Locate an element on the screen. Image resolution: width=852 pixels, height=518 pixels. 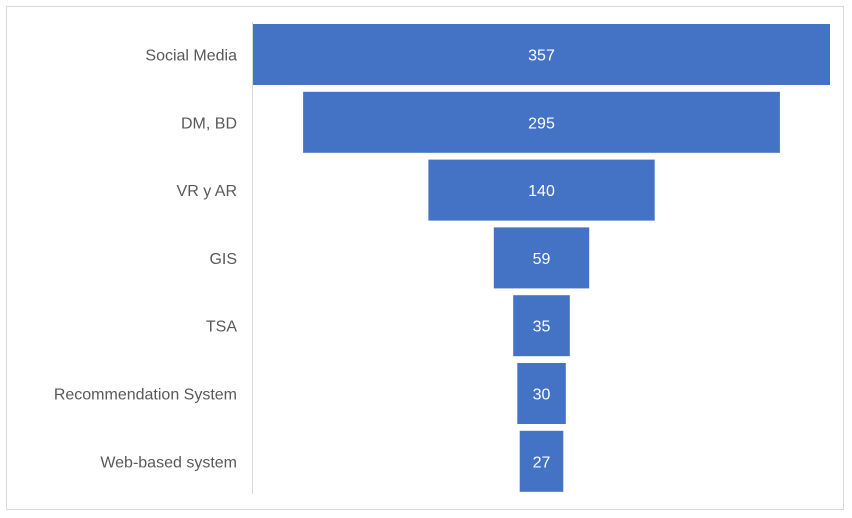
category-label-5: Recommendation System is located at coordinates (145, 395).